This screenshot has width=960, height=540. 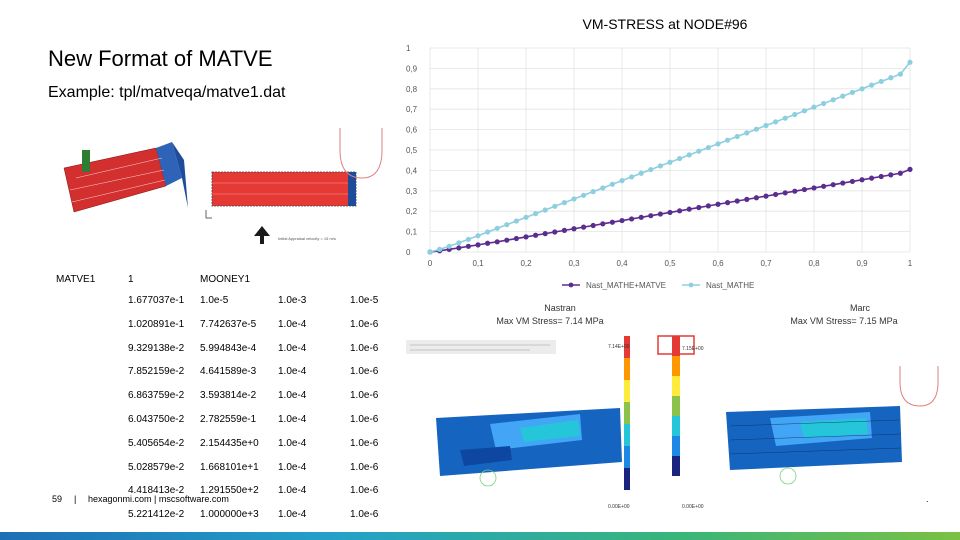 I want to click on table-cell: 2.154435e+0, so click(x=229, y=443).